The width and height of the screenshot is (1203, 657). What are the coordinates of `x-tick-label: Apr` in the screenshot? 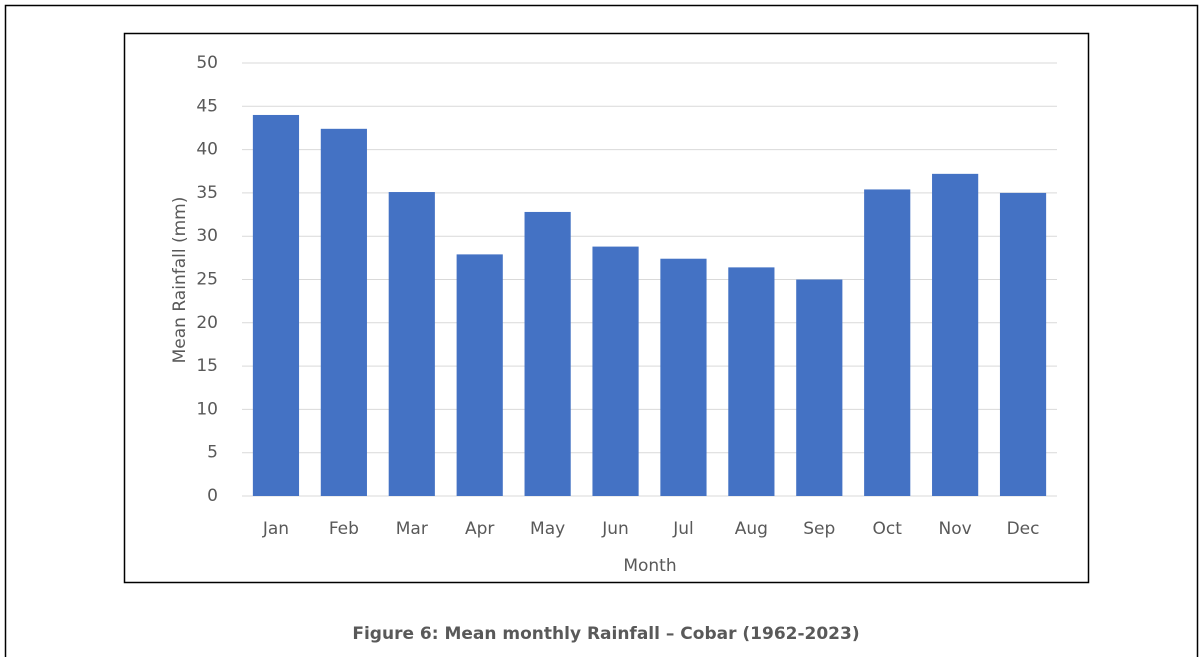 It's located at (479, 529).